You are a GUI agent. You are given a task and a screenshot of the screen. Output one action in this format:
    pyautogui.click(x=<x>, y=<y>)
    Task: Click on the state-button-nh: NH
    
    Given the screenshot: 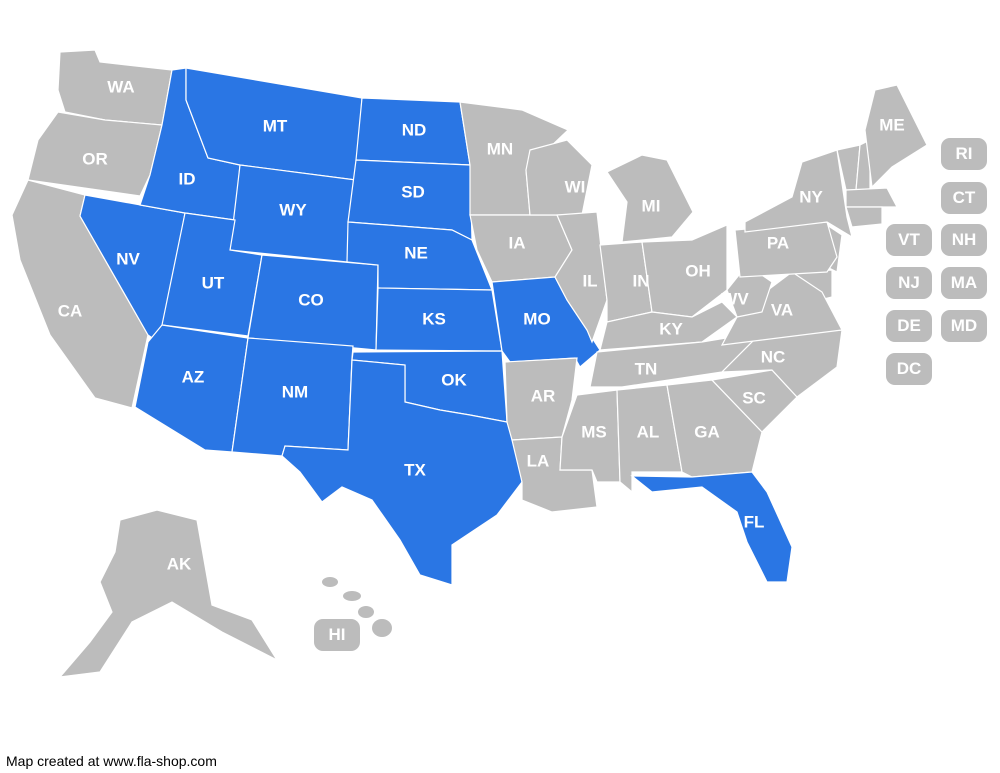 What is the action you would take?
    pyautogui.click(x=964, y=240)
    